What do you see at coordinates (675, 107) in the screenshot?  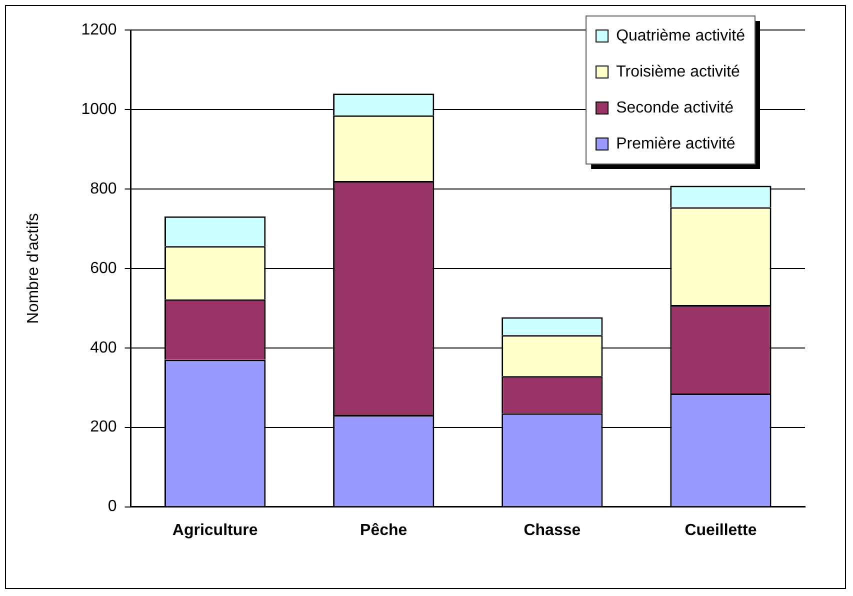 I see `legend-label: Seconde activité` at bounding box center [675, 107].